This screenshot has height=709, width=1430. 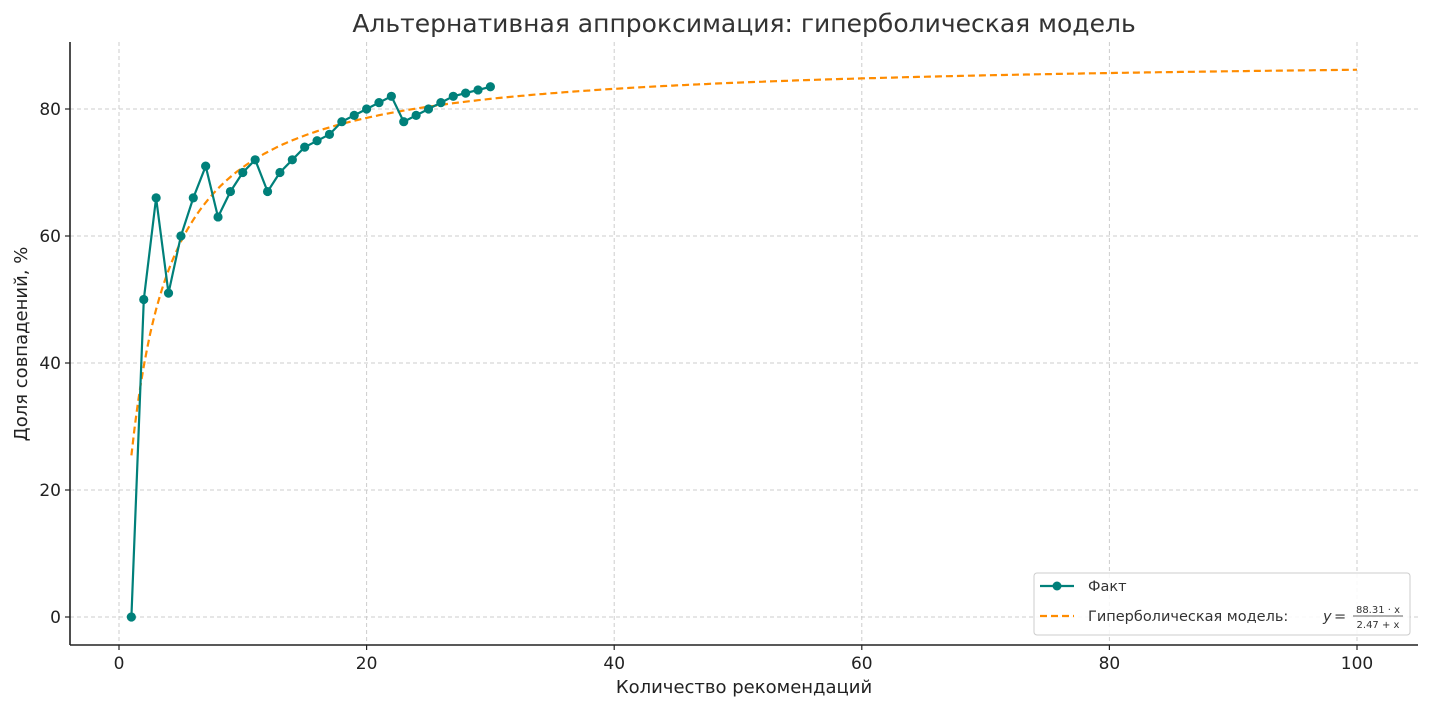 I want to click on y-ticks: 0 20 40 60 80, so click(x=54, y=364).